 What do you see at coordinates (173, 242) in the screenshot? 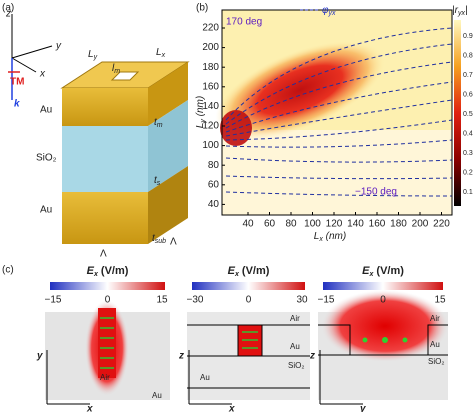
I see `period-label: Λ` at bounding box center [173, 242].